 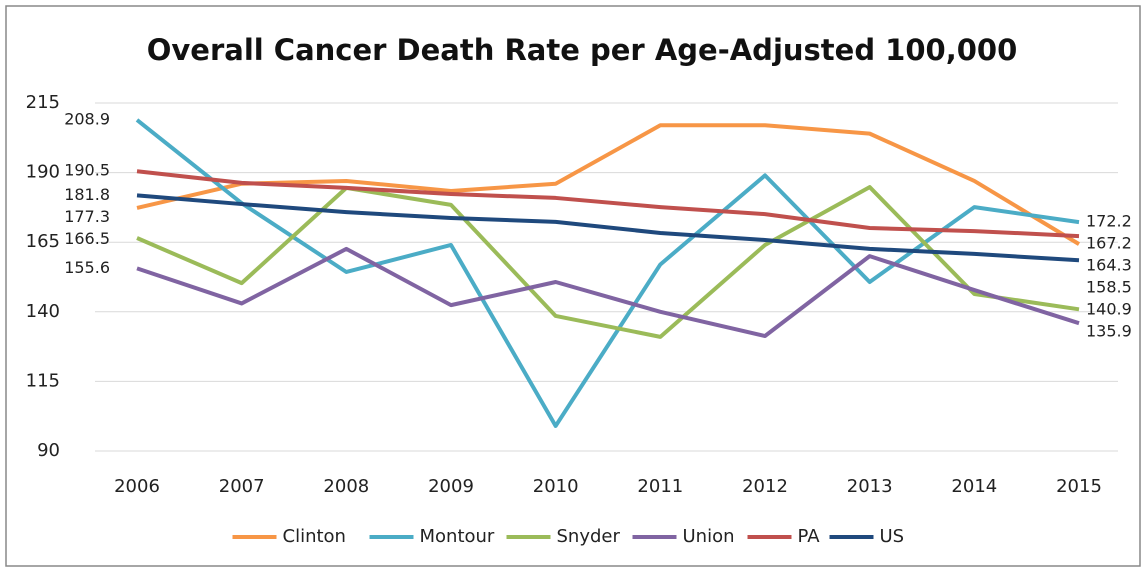 What do you see at coordinates (870, 486) in the screenshot?
I see `x-tick-label: 2013` at bounding box center [870, 486].